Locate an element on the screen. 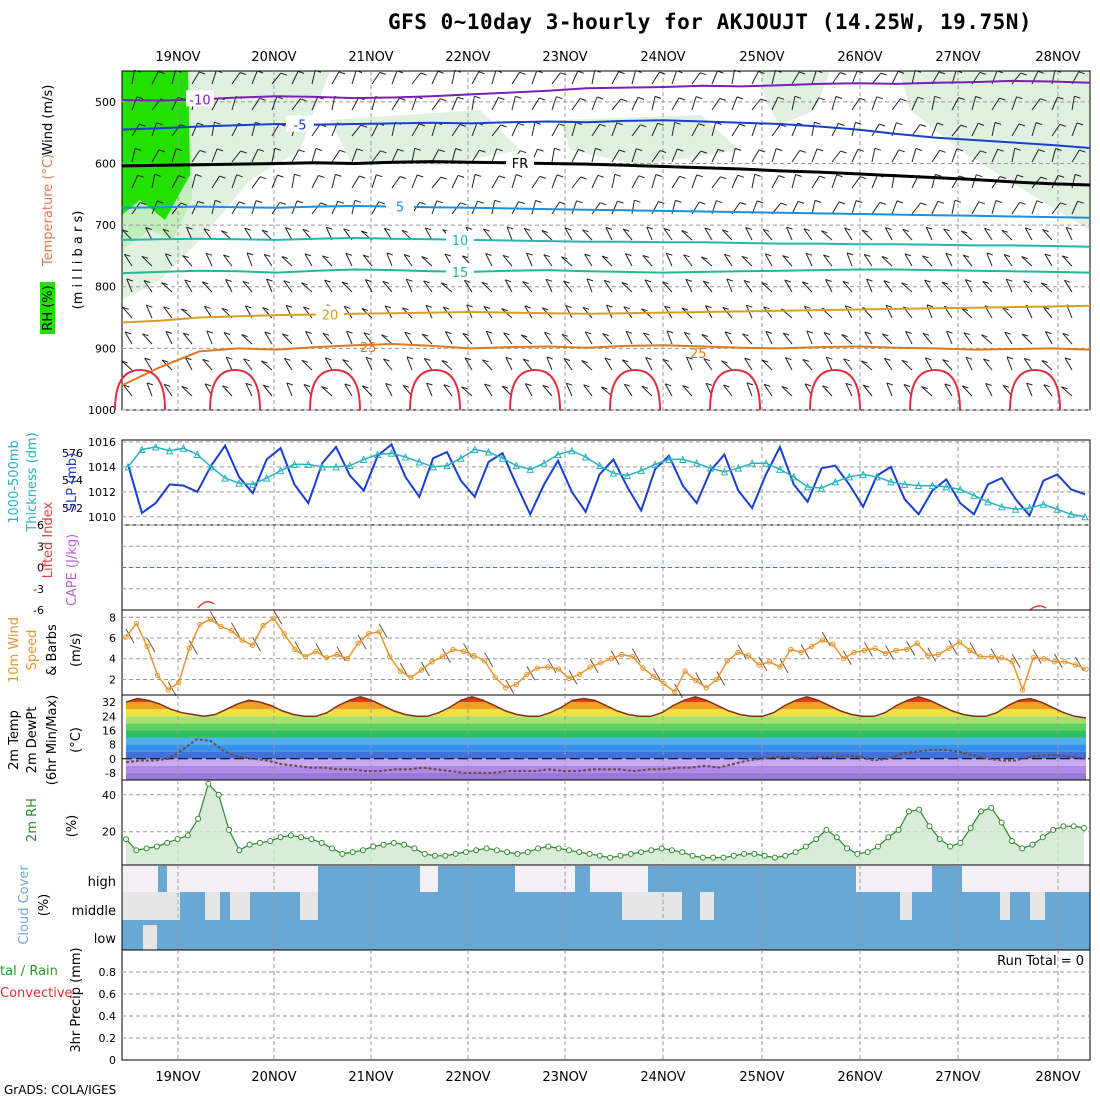  cloud-mid-bar is located at coordinates (1020, 906).